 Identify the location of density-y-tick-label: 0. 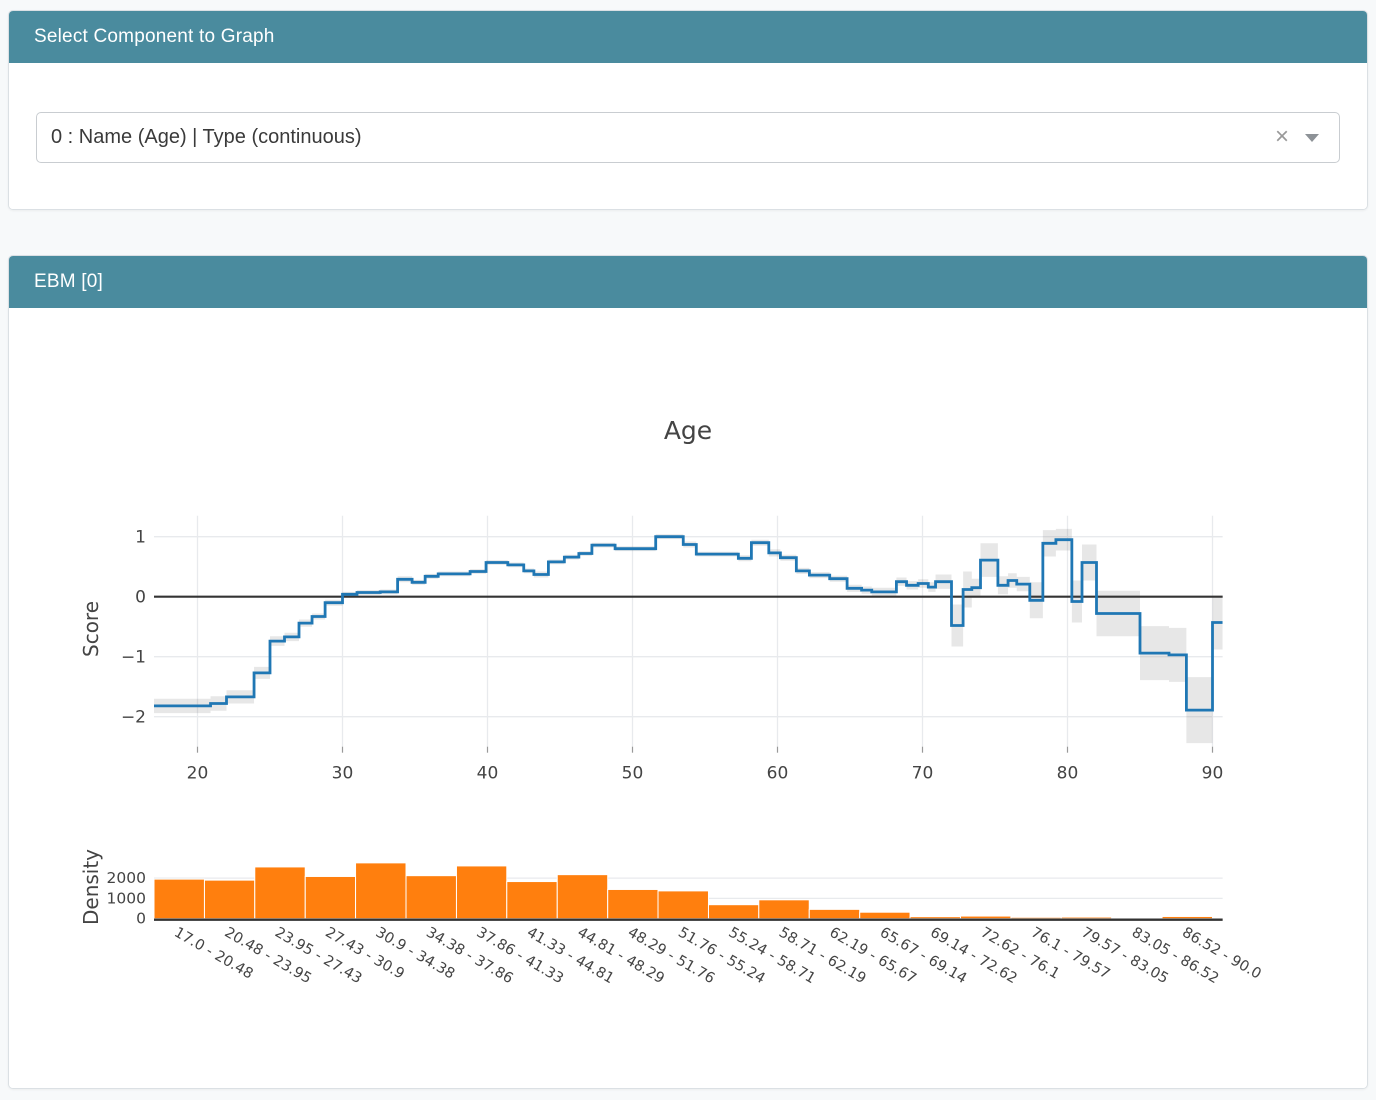
(141, 919).